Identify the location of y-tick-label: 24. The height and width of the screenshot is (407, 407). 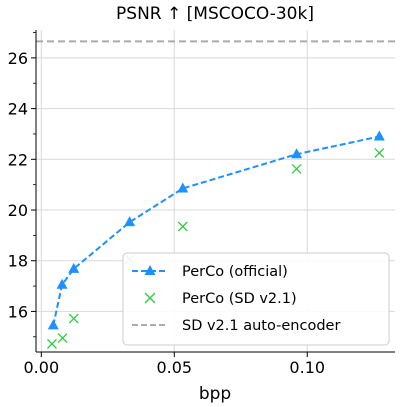
(18, 109).